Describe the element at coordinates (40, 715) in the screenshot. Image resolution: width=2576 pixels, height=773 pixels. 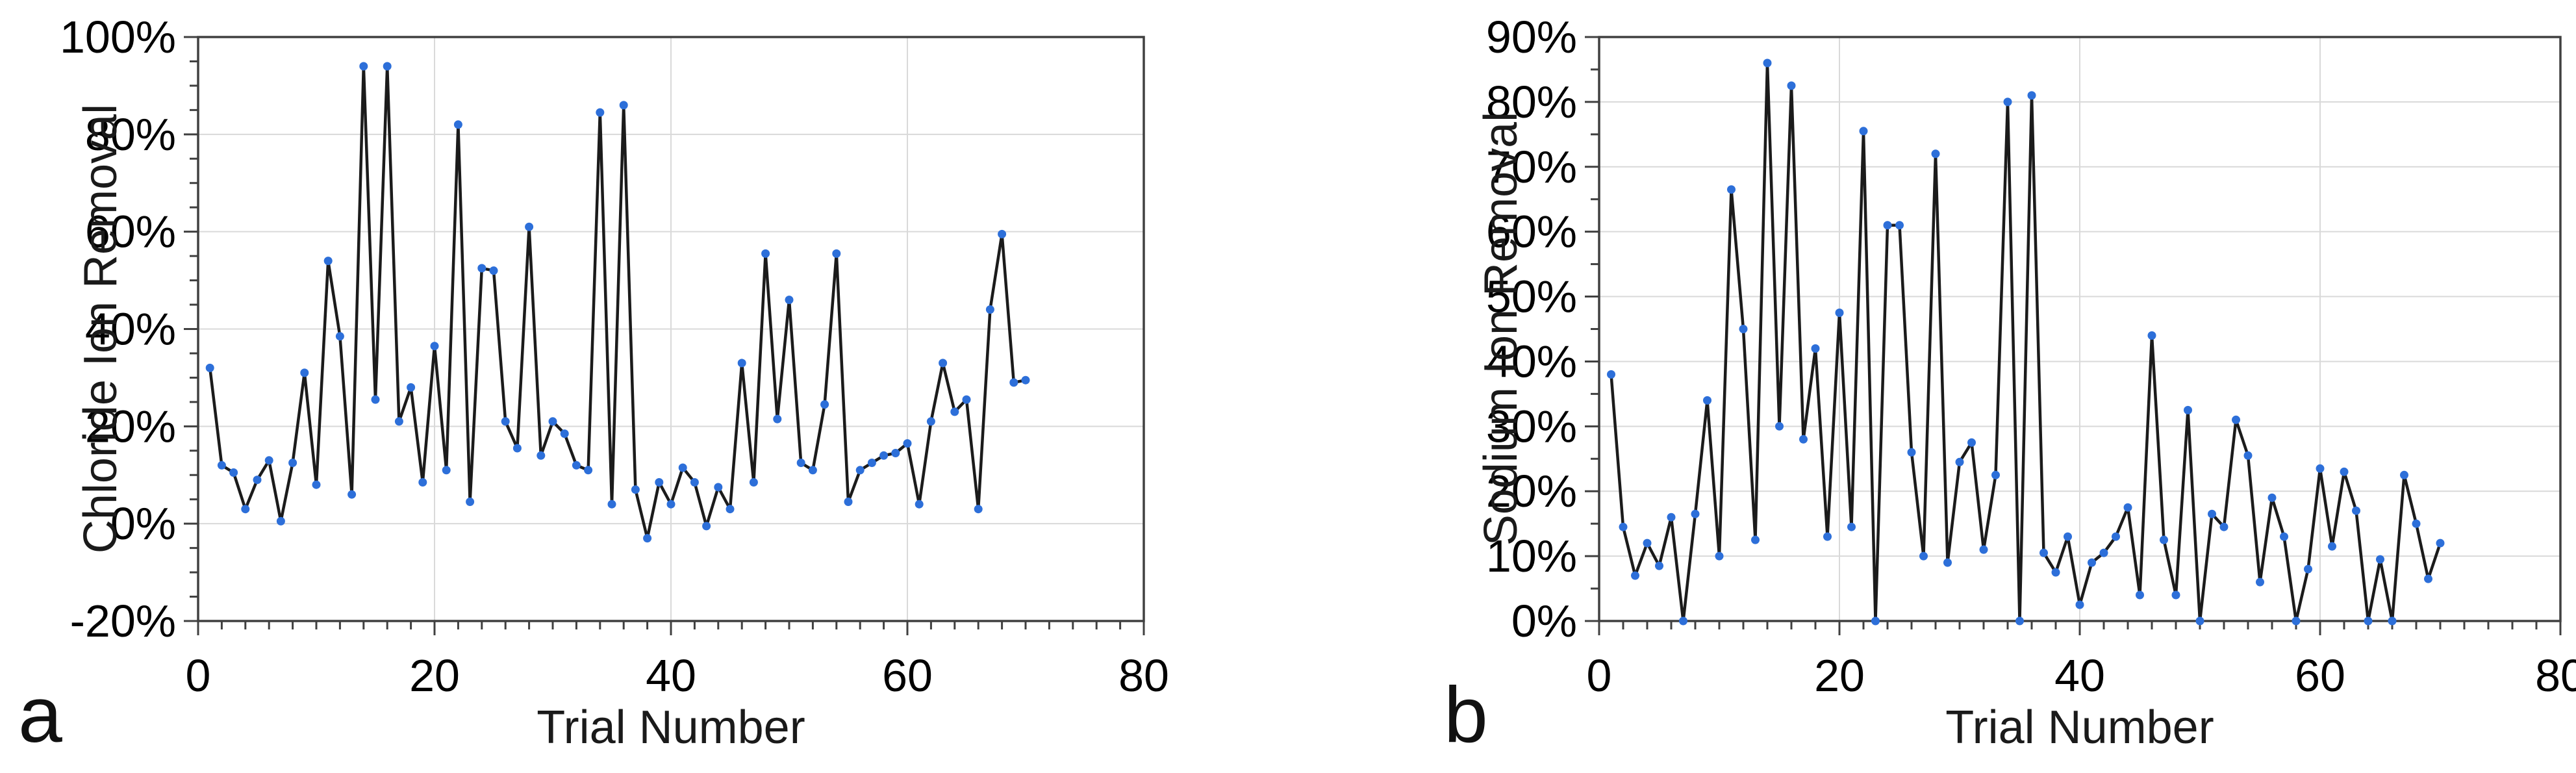
I see `panel-label-a: a` at that location.